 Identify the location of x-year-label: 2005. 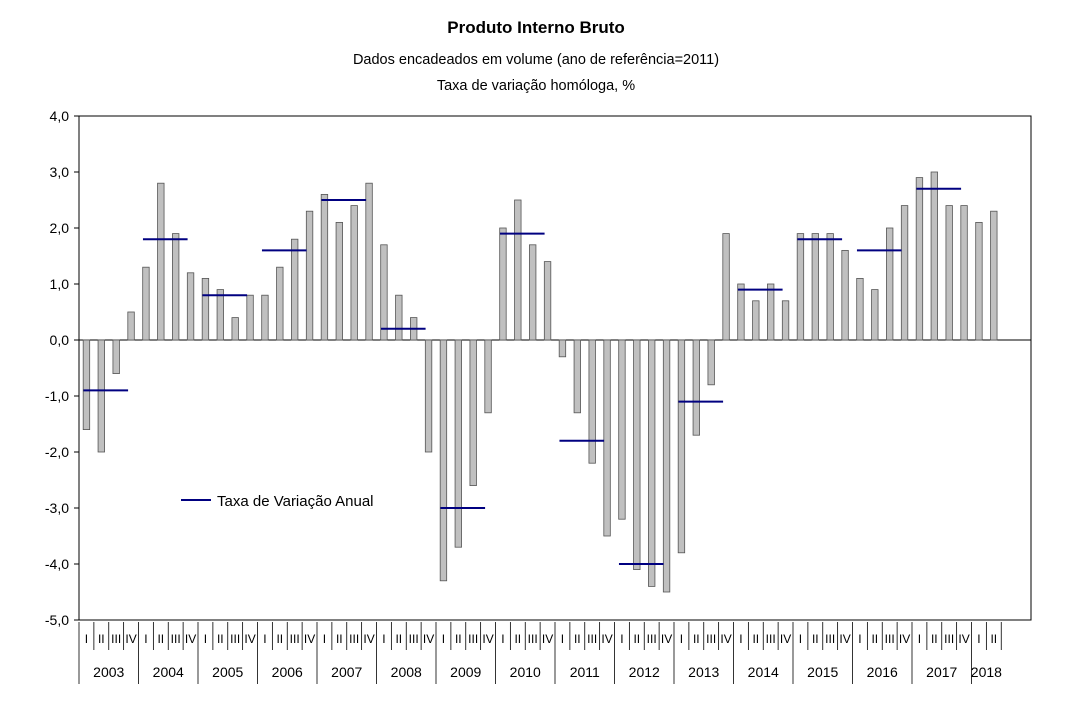
(227, 672).